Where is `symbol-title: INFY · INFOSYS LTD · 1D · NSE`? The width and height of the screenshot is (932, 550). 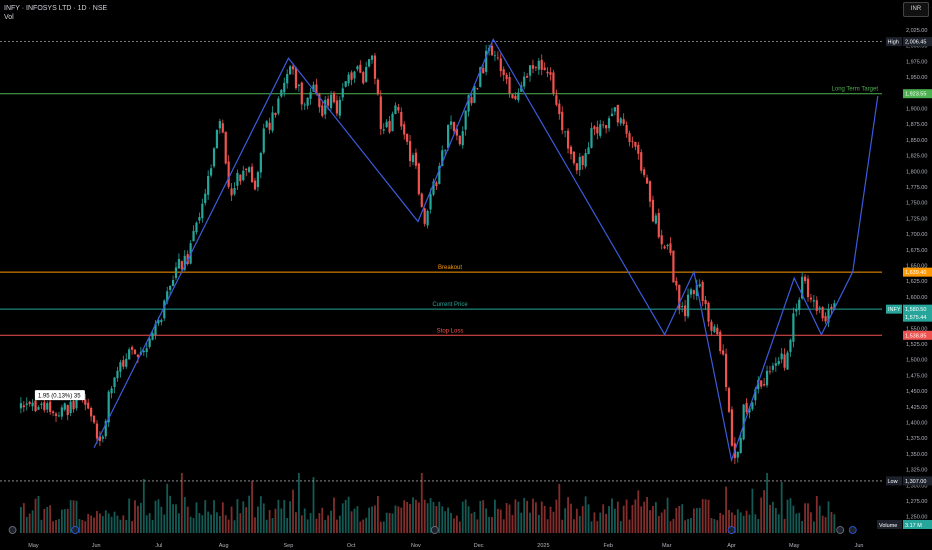
symbol-title: INFY · INFOSYS LTD · 1D · NSE is located at coordinates (56, 8).